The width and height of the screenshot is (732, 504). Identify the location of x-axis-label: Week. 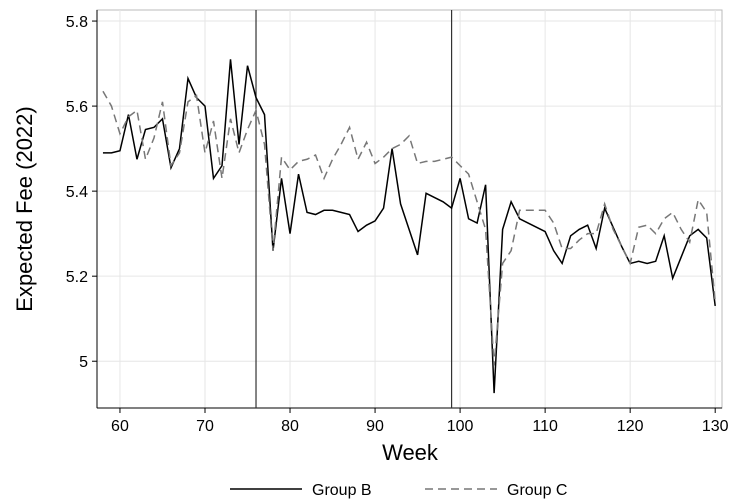
(410, 452).